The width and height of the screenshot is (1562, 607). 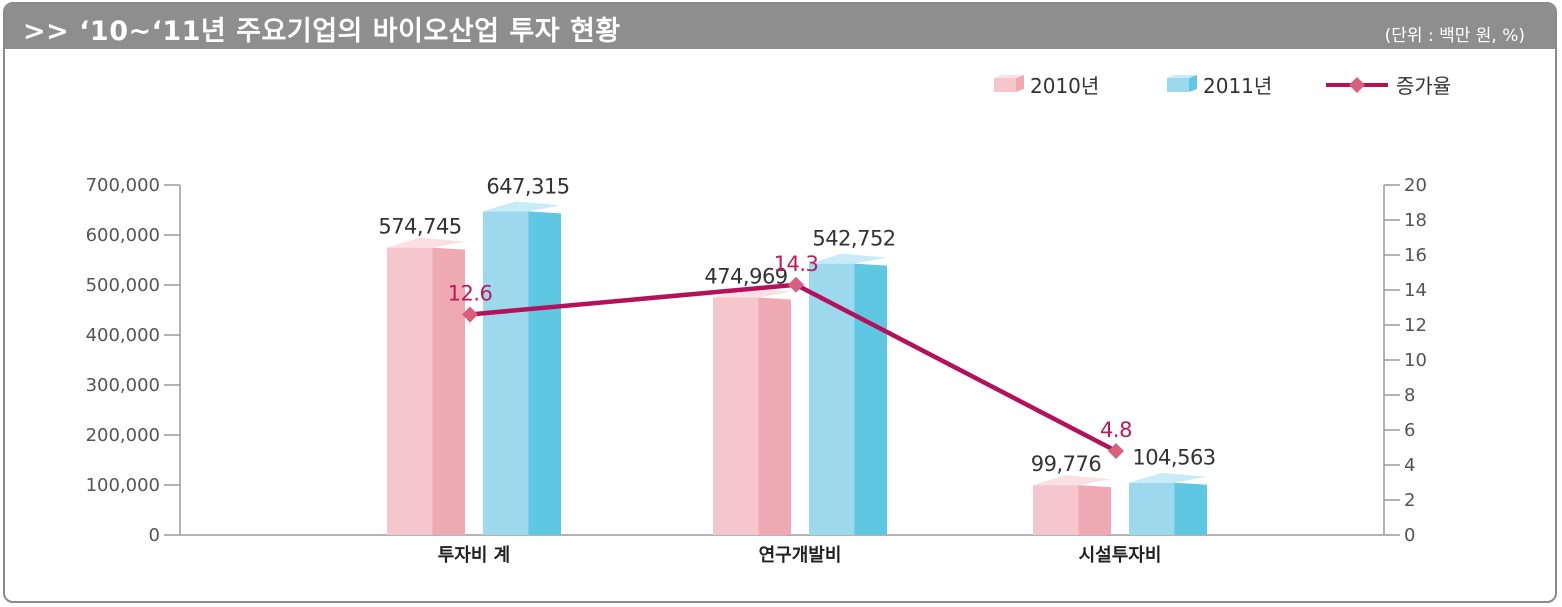 I want to click on right-tick-label: 16, so click(x=1415, y=255).